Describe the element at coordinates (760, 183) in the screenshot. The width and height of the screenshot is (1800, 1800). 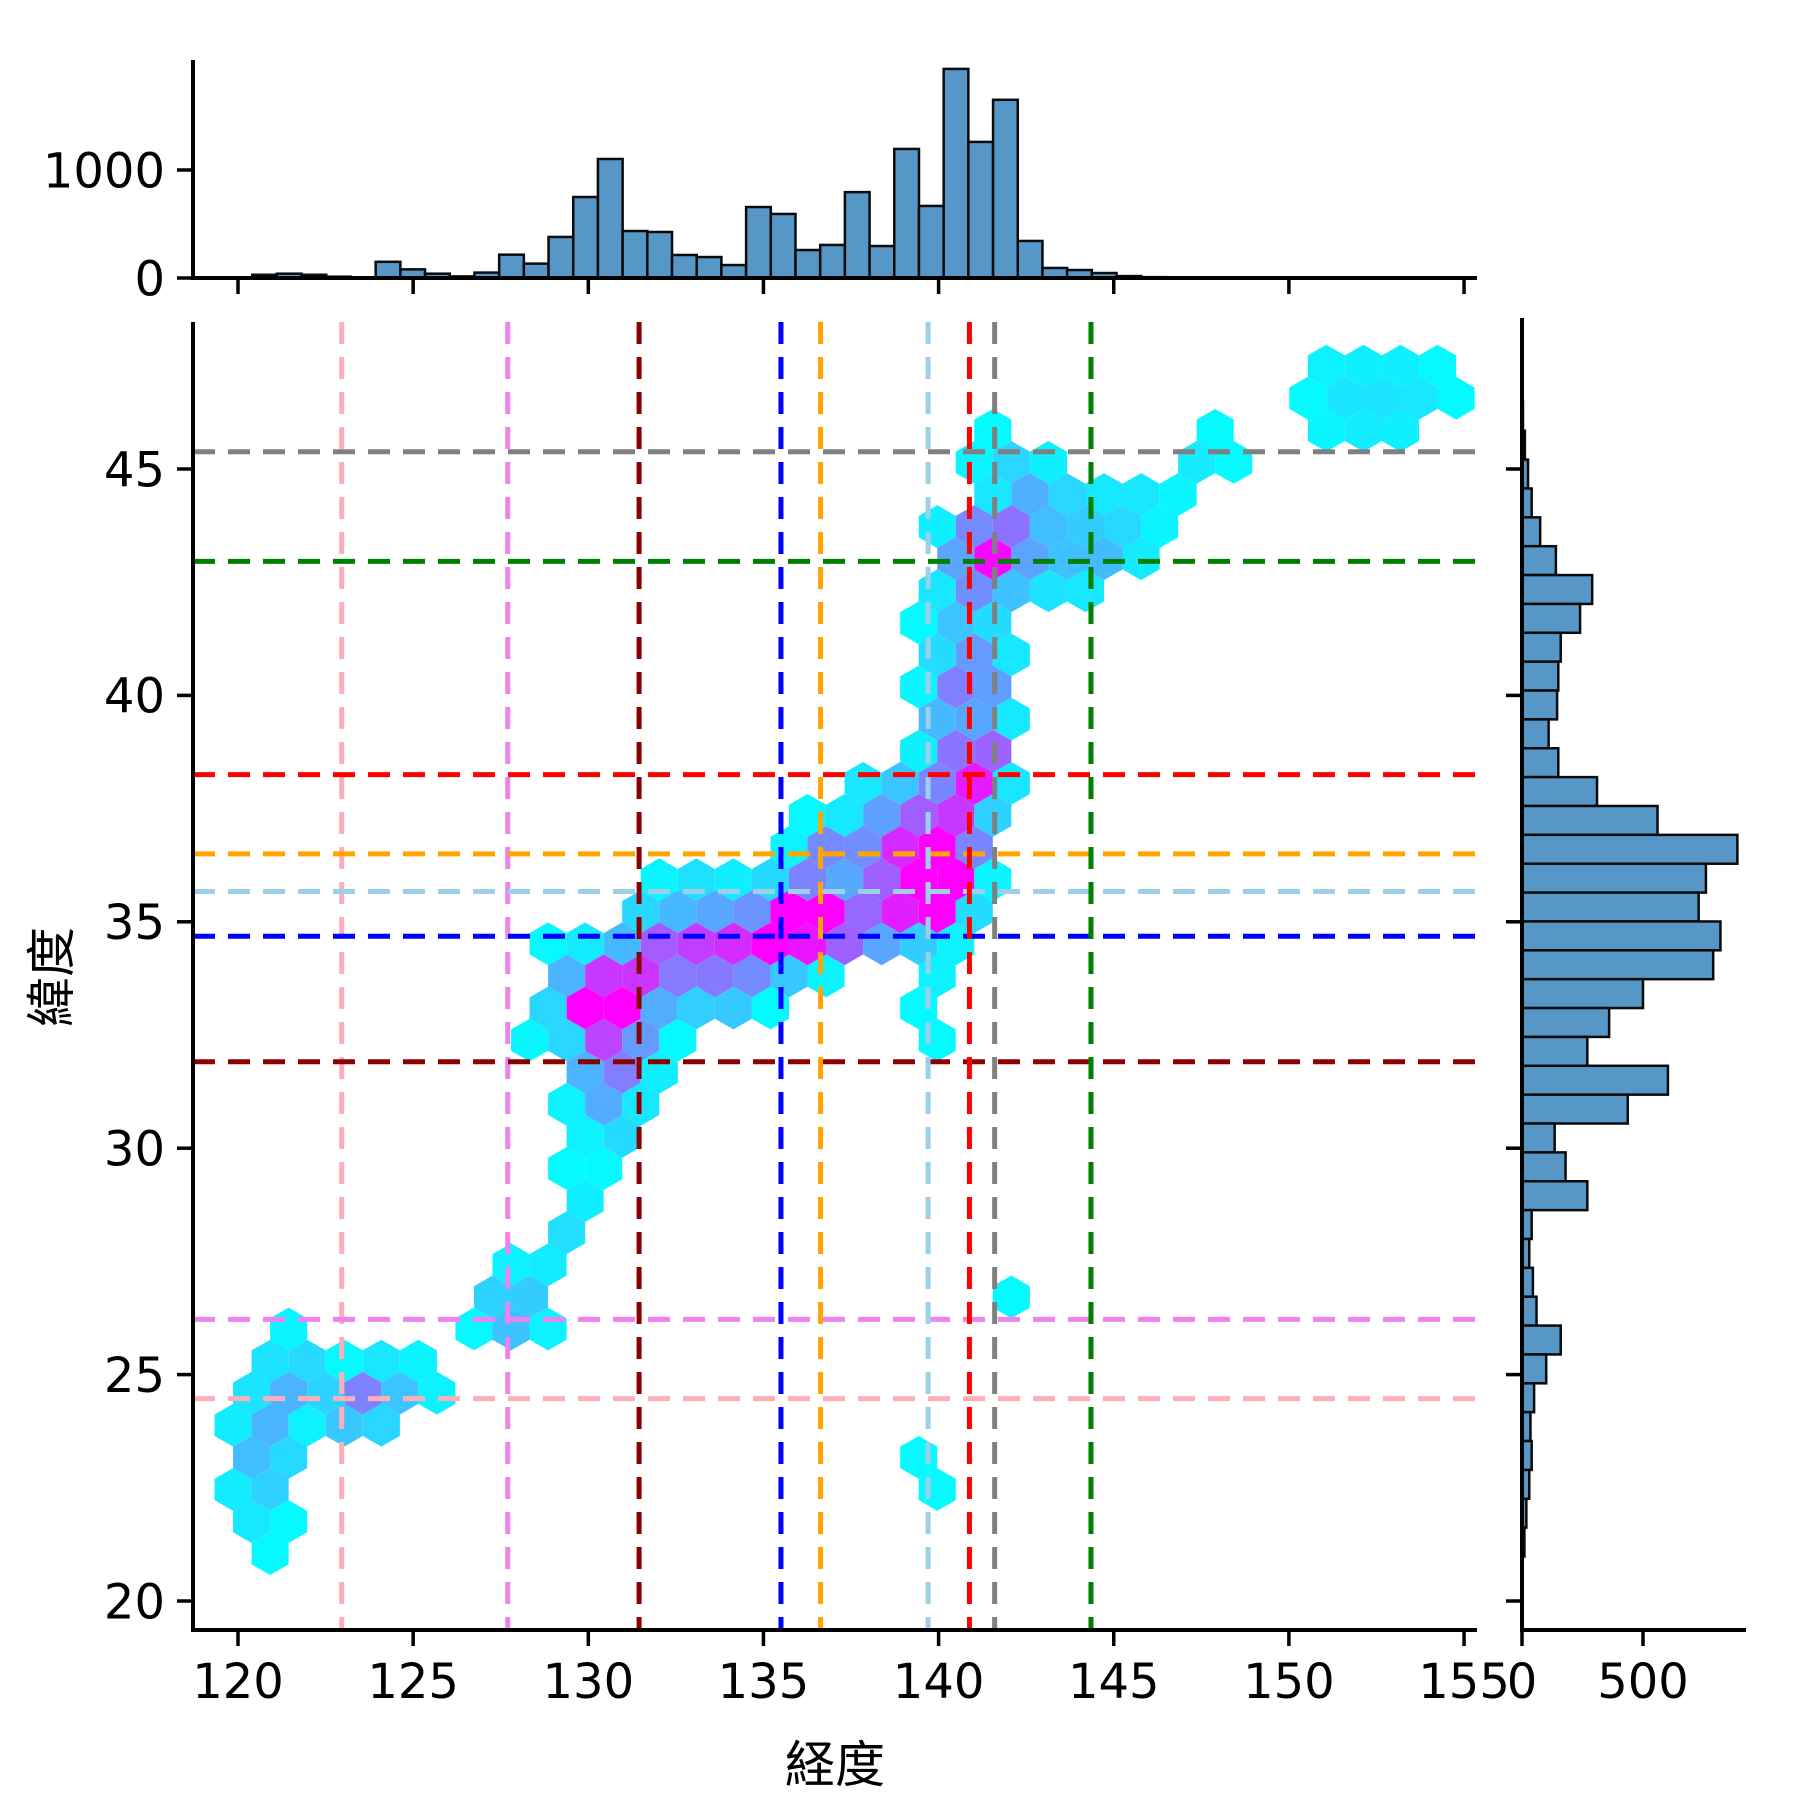
I see `top-marginal-histogram: 0 1000` at that location.